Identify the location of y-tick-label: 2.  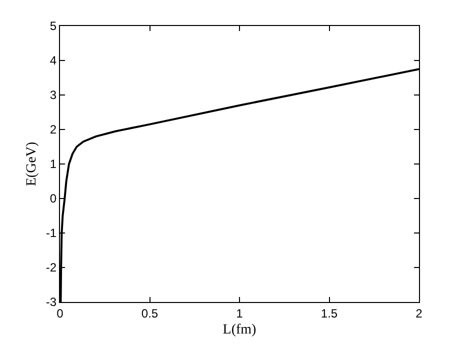
(53, 129).